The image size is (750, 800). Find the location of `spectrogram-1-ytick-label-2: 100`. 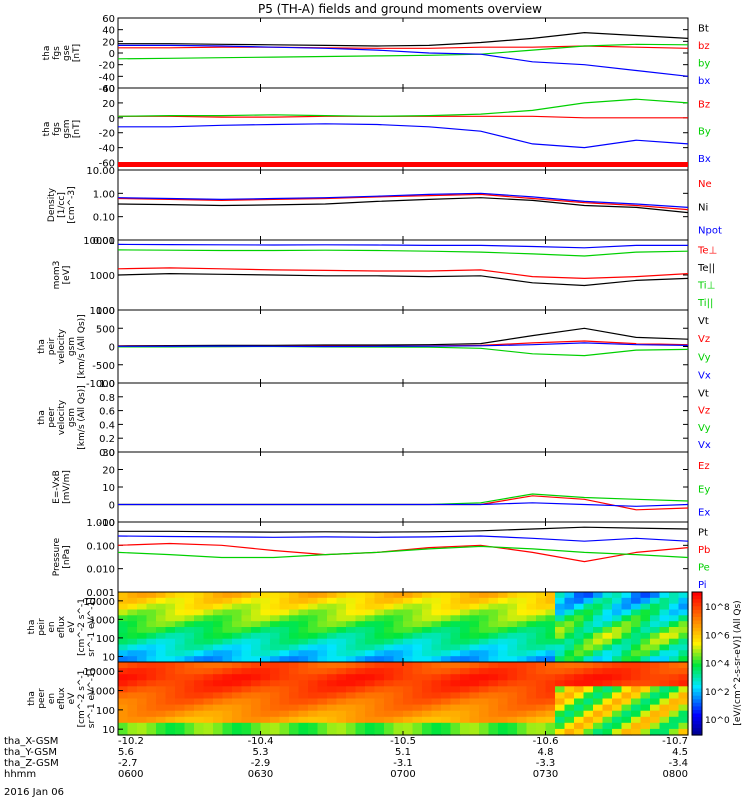

spectrogram-1-ytick-label-2: 100 is located at coordinates (105, 711).